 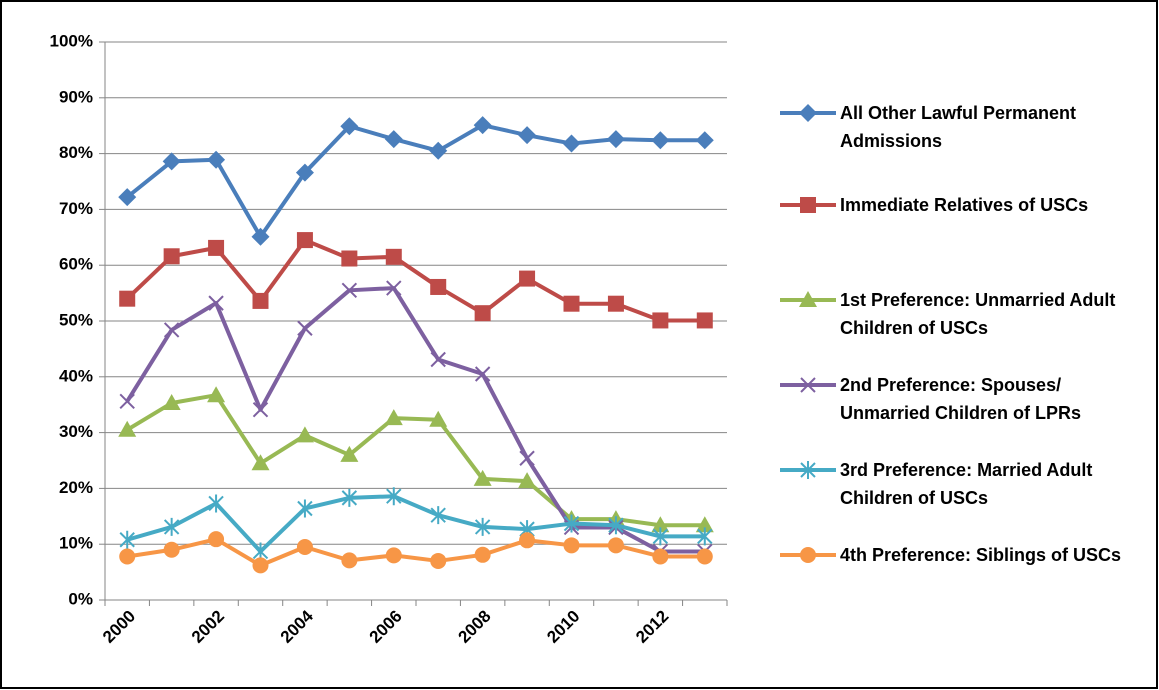 I want to click on x-tick-label: 2012, so click(x=652, y=627).